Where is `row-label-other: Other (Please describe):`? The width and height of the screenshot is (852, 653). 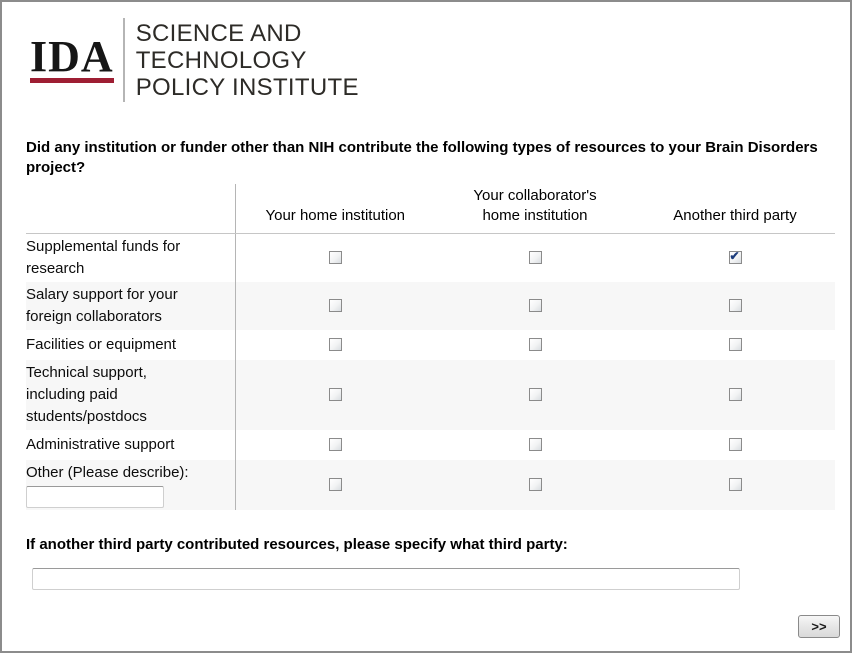
row-label-other: Other (Please describe): is located at coordinates (131, 484).